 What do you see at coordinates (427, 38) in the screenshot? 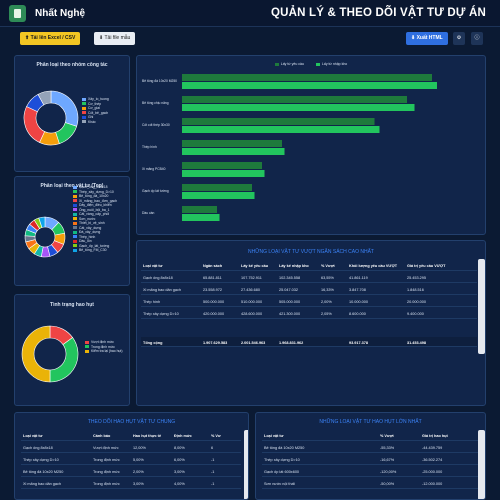
I see `export-html-button: ⬇ Xuất HTML` at bounding box center [427, 38].